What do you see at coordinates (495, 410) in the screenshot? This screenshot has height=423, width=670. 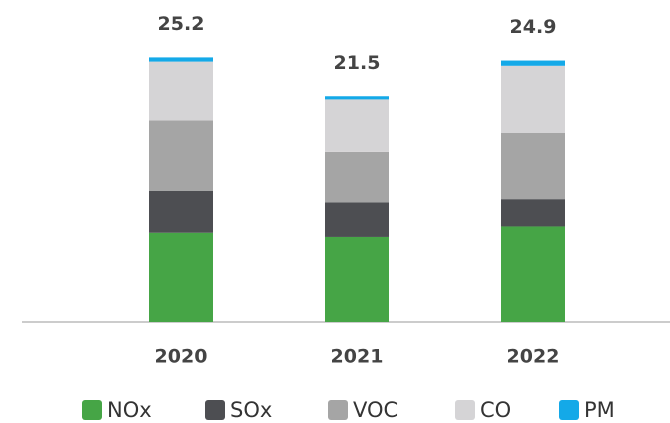 I see `legend-label: CO` at bounding box center [495, 410].